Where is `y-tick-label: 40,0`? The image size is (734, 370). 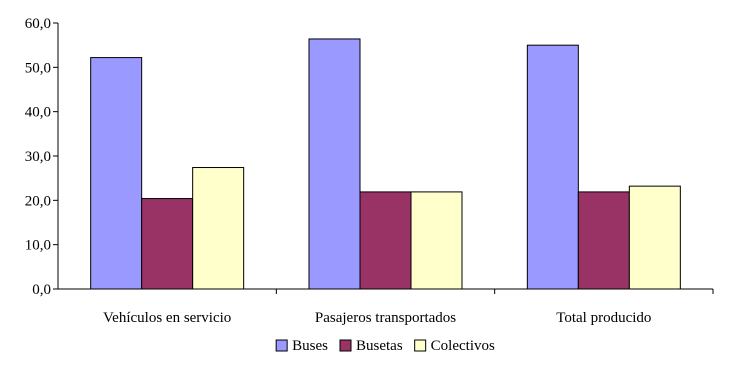 y-tick-label: 40,0 is located at coordinates (38, 113).